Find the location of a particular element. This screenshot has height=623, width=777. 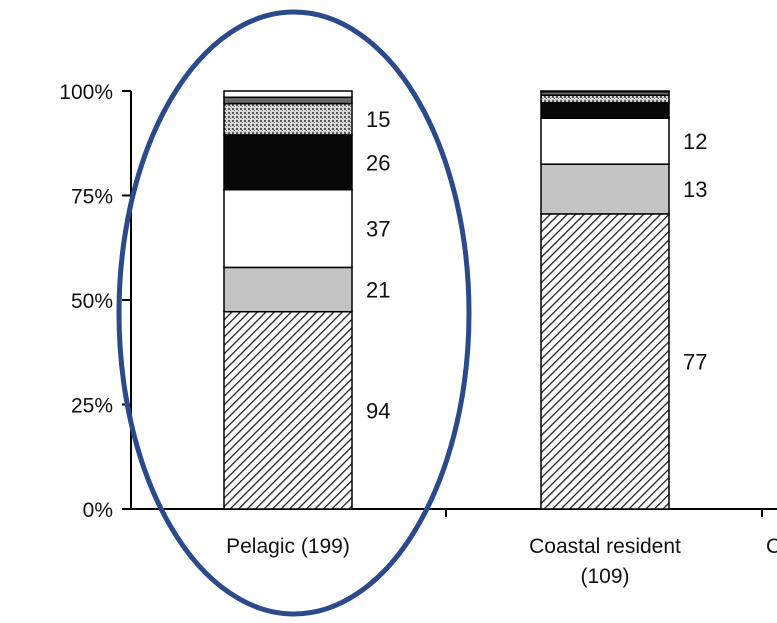

y-tick-label: 100% is located at coordinates (86, 92).